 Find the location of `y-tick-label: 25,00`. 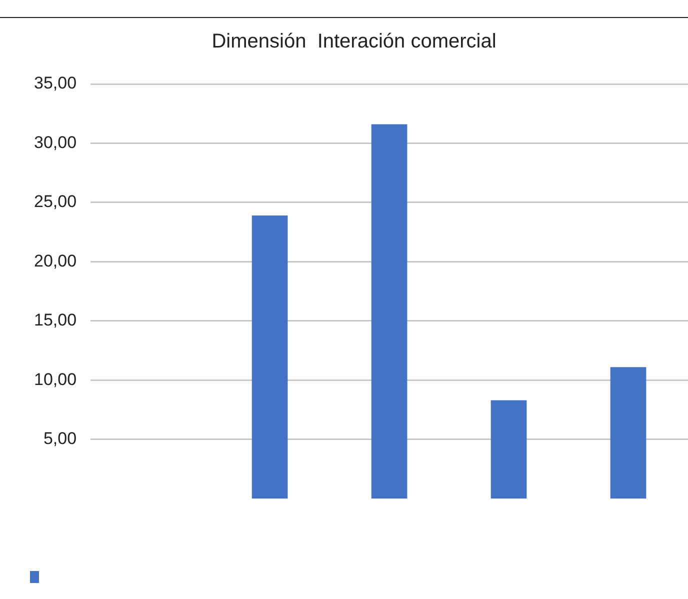

y-tick-label: 25,00 is located at coordinates (55, 202).